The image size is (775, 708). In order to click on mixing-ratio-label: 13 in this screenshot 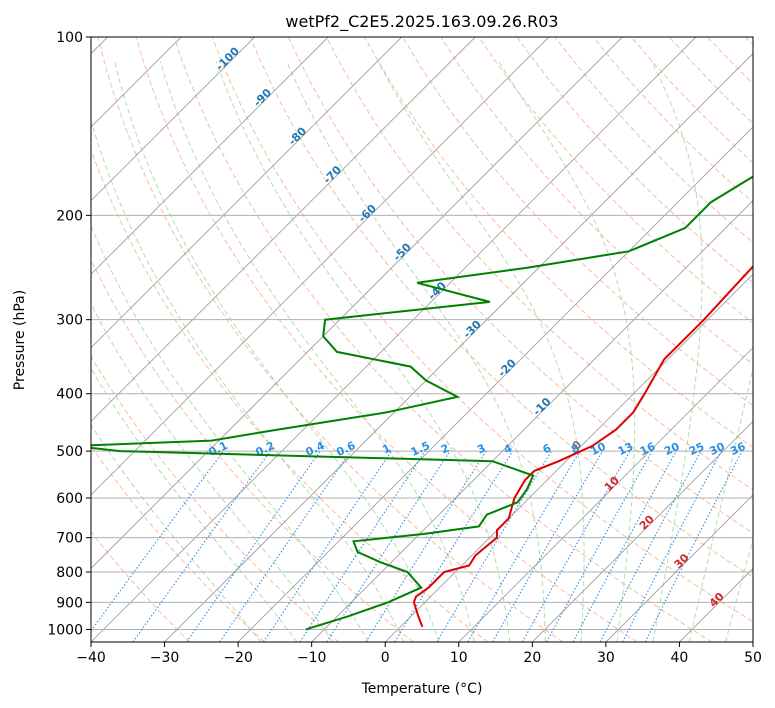, I will do `click(625, 449)`.